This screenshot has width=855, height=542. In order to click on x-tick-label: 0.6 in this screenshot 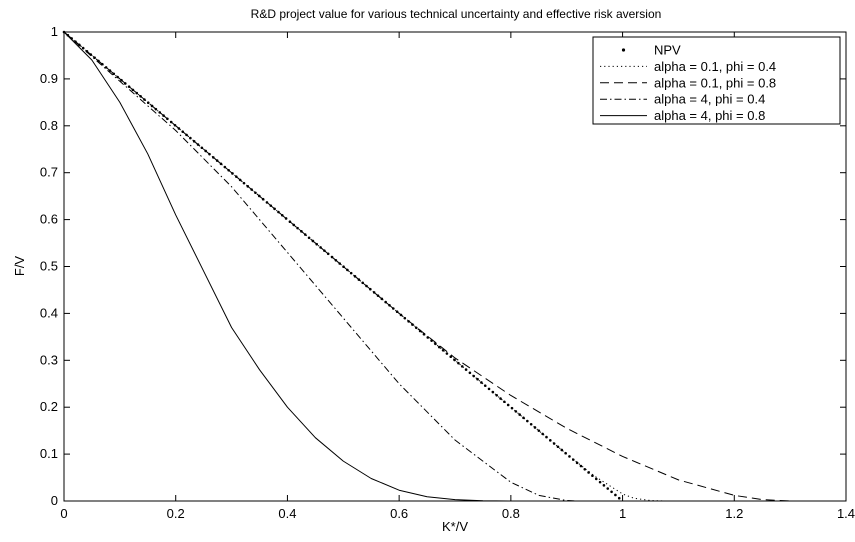, I will do `click(399, 513)`.